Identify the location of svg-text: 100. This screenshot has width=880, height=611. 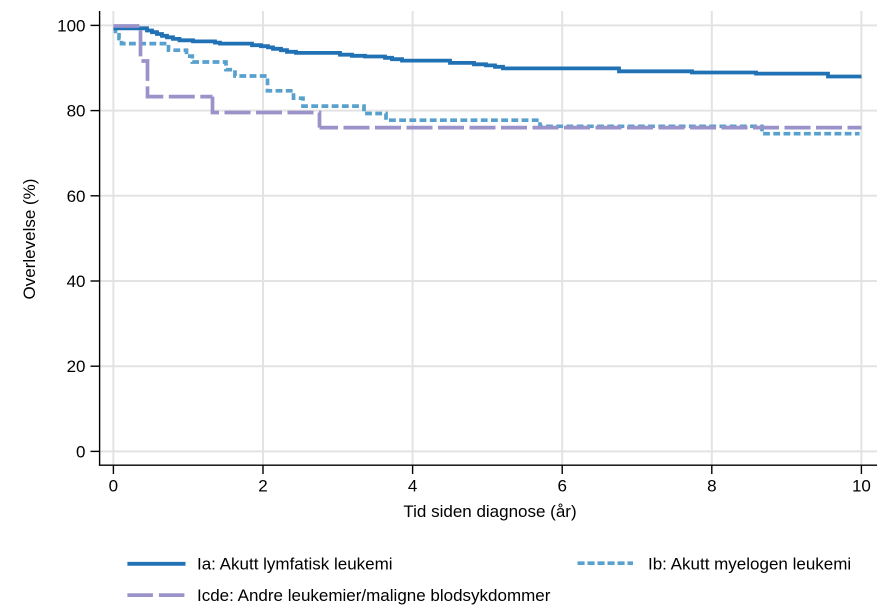
(71, 25).